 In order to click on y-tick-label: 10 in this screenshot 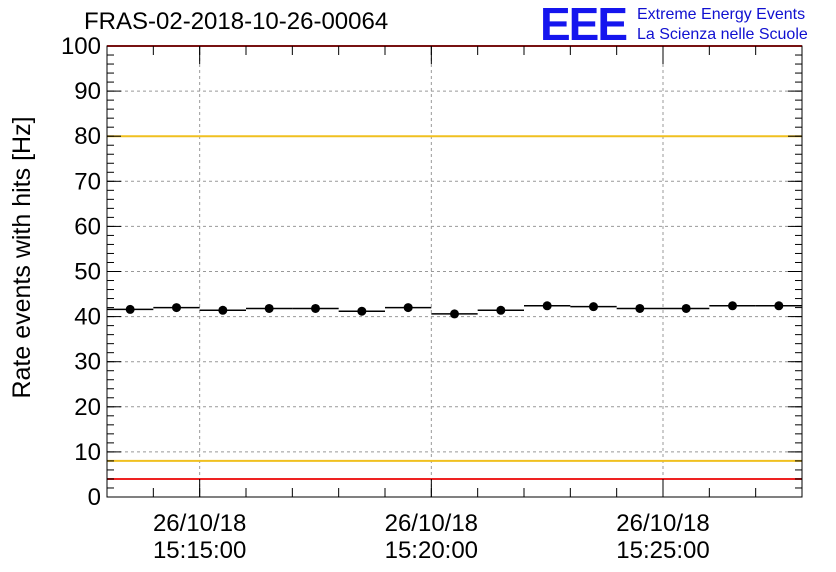, I will do `click(87, 452)`.